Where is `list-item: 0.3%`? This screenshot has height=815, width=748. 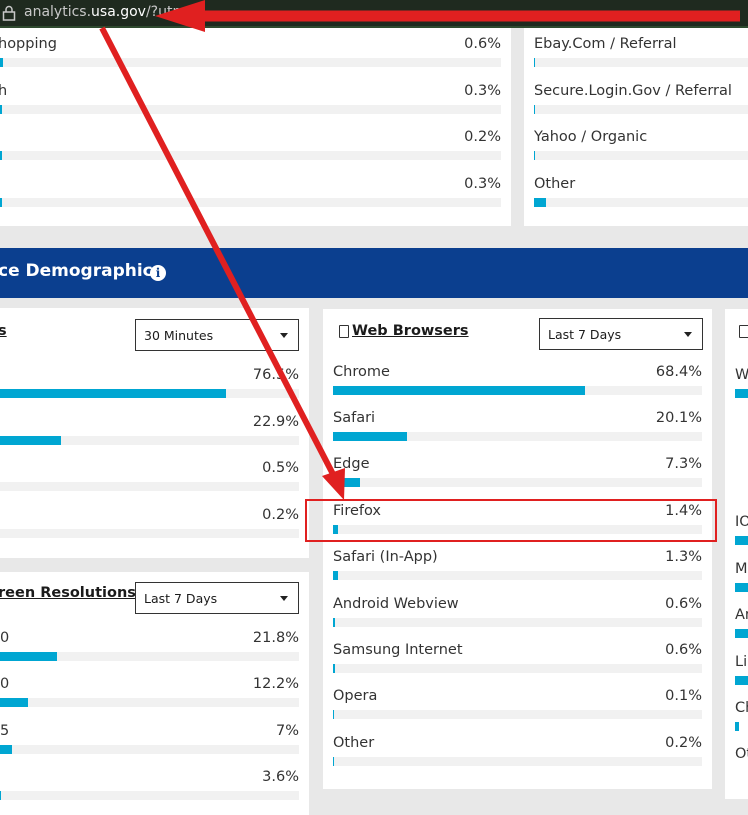 list-item: 0.3% is located at coordinates (255, 196).